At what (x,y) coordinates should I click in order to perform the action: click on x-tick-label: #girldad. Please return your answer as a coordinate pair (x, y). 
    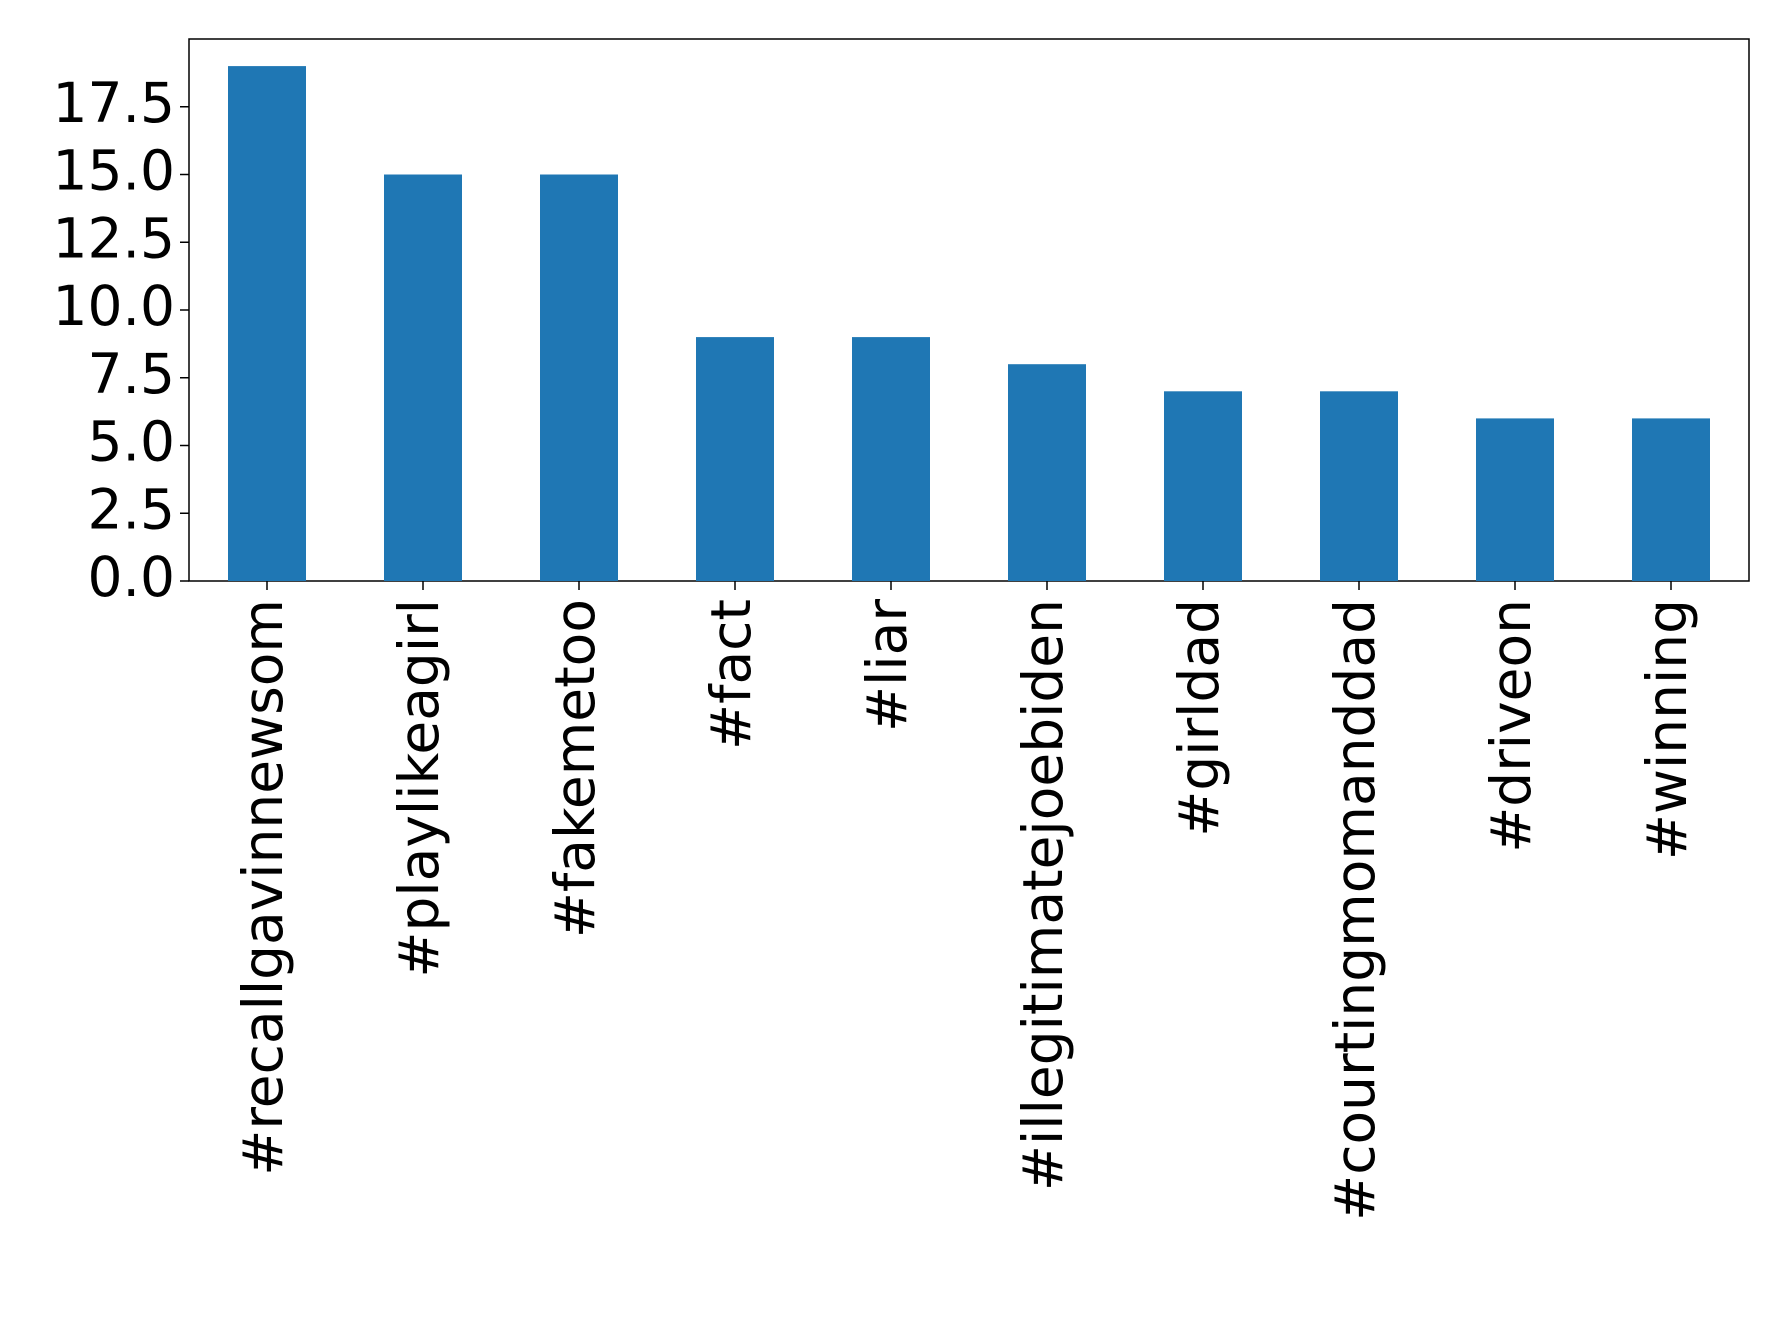
    Looking at the image, I should click on (1199, 718).